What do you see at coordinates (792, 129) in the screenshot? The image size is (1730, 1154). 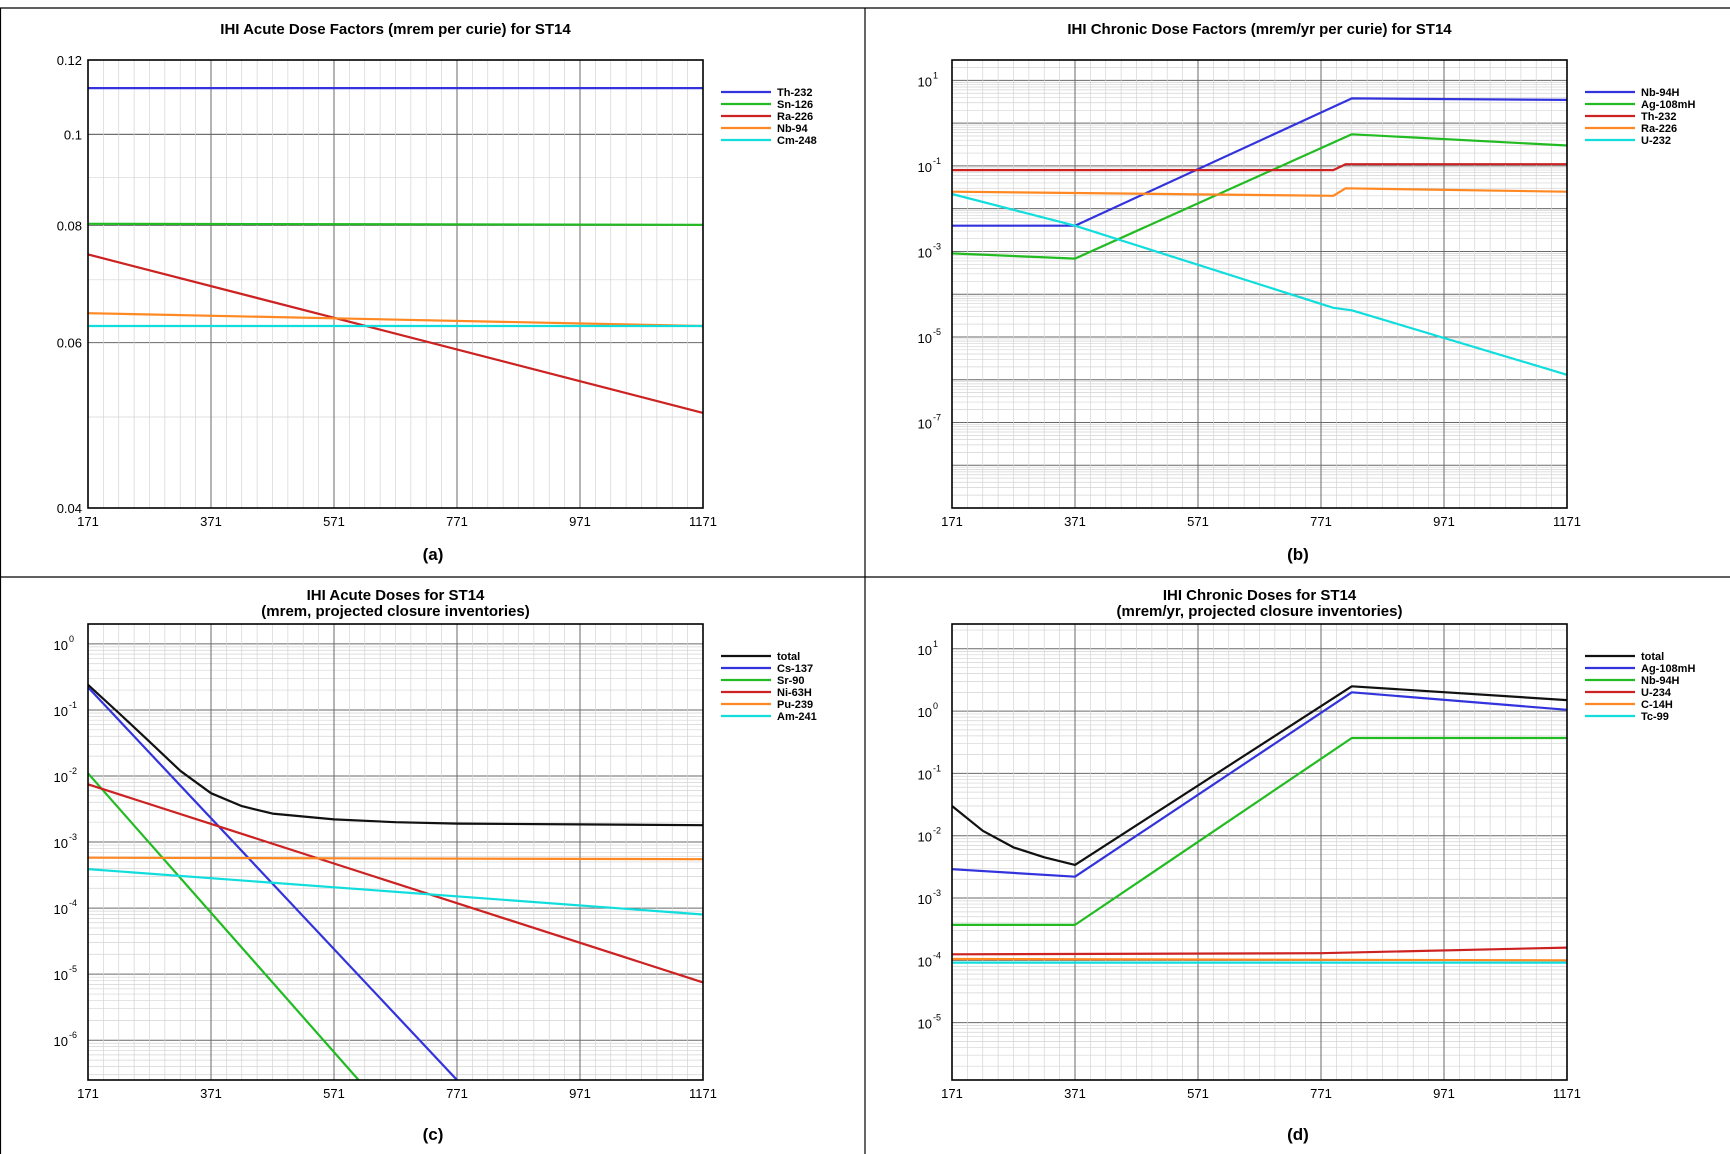 I see `legend-label: Nb-94` at bounding box center [792, 129].